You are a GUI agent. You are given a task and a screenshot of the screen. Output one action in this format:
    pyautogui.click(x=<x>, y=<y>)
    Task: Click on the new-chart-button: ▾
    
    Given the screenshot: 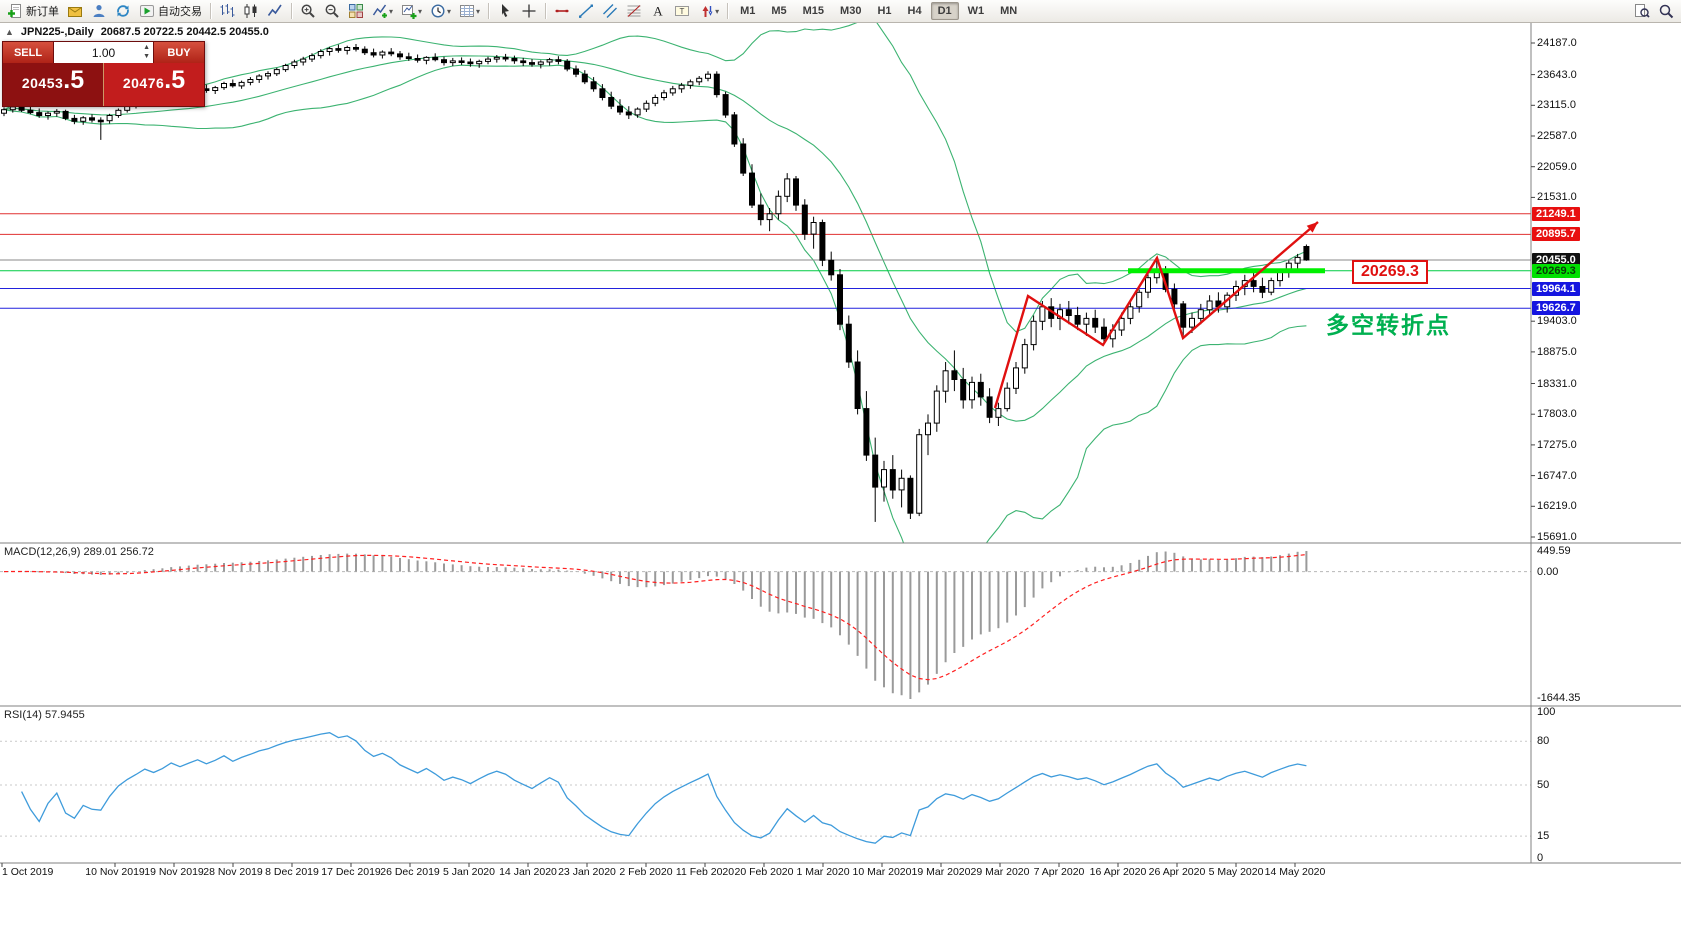 What is the action you would take?
    pyautogui.click(x=411, y=11)
    